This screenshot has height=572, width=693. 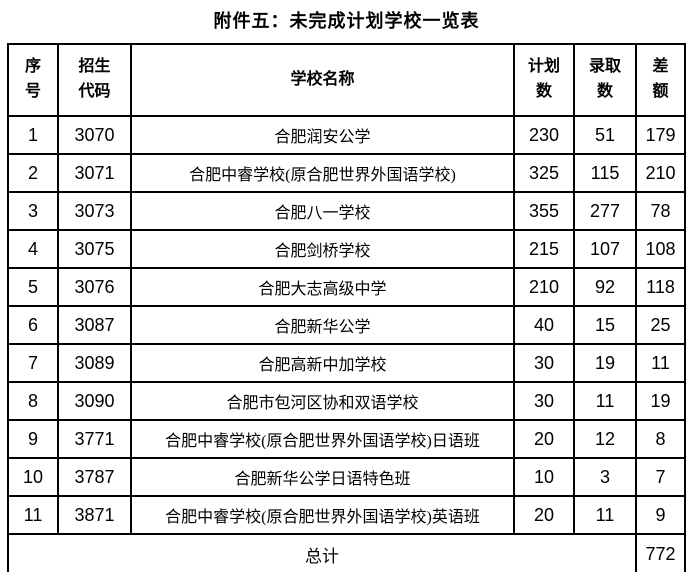 What do you see at coordinates (544, 135) in the screenshot?
I see `plan-cell: 230` at bounding box center [544, 135].